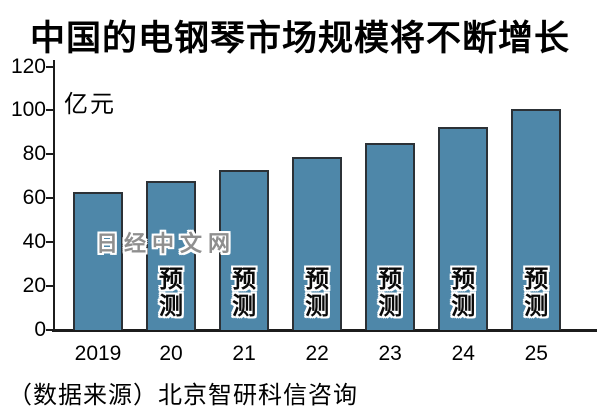  I want to click on y-tick-label-20: 20, so click(34, 286).